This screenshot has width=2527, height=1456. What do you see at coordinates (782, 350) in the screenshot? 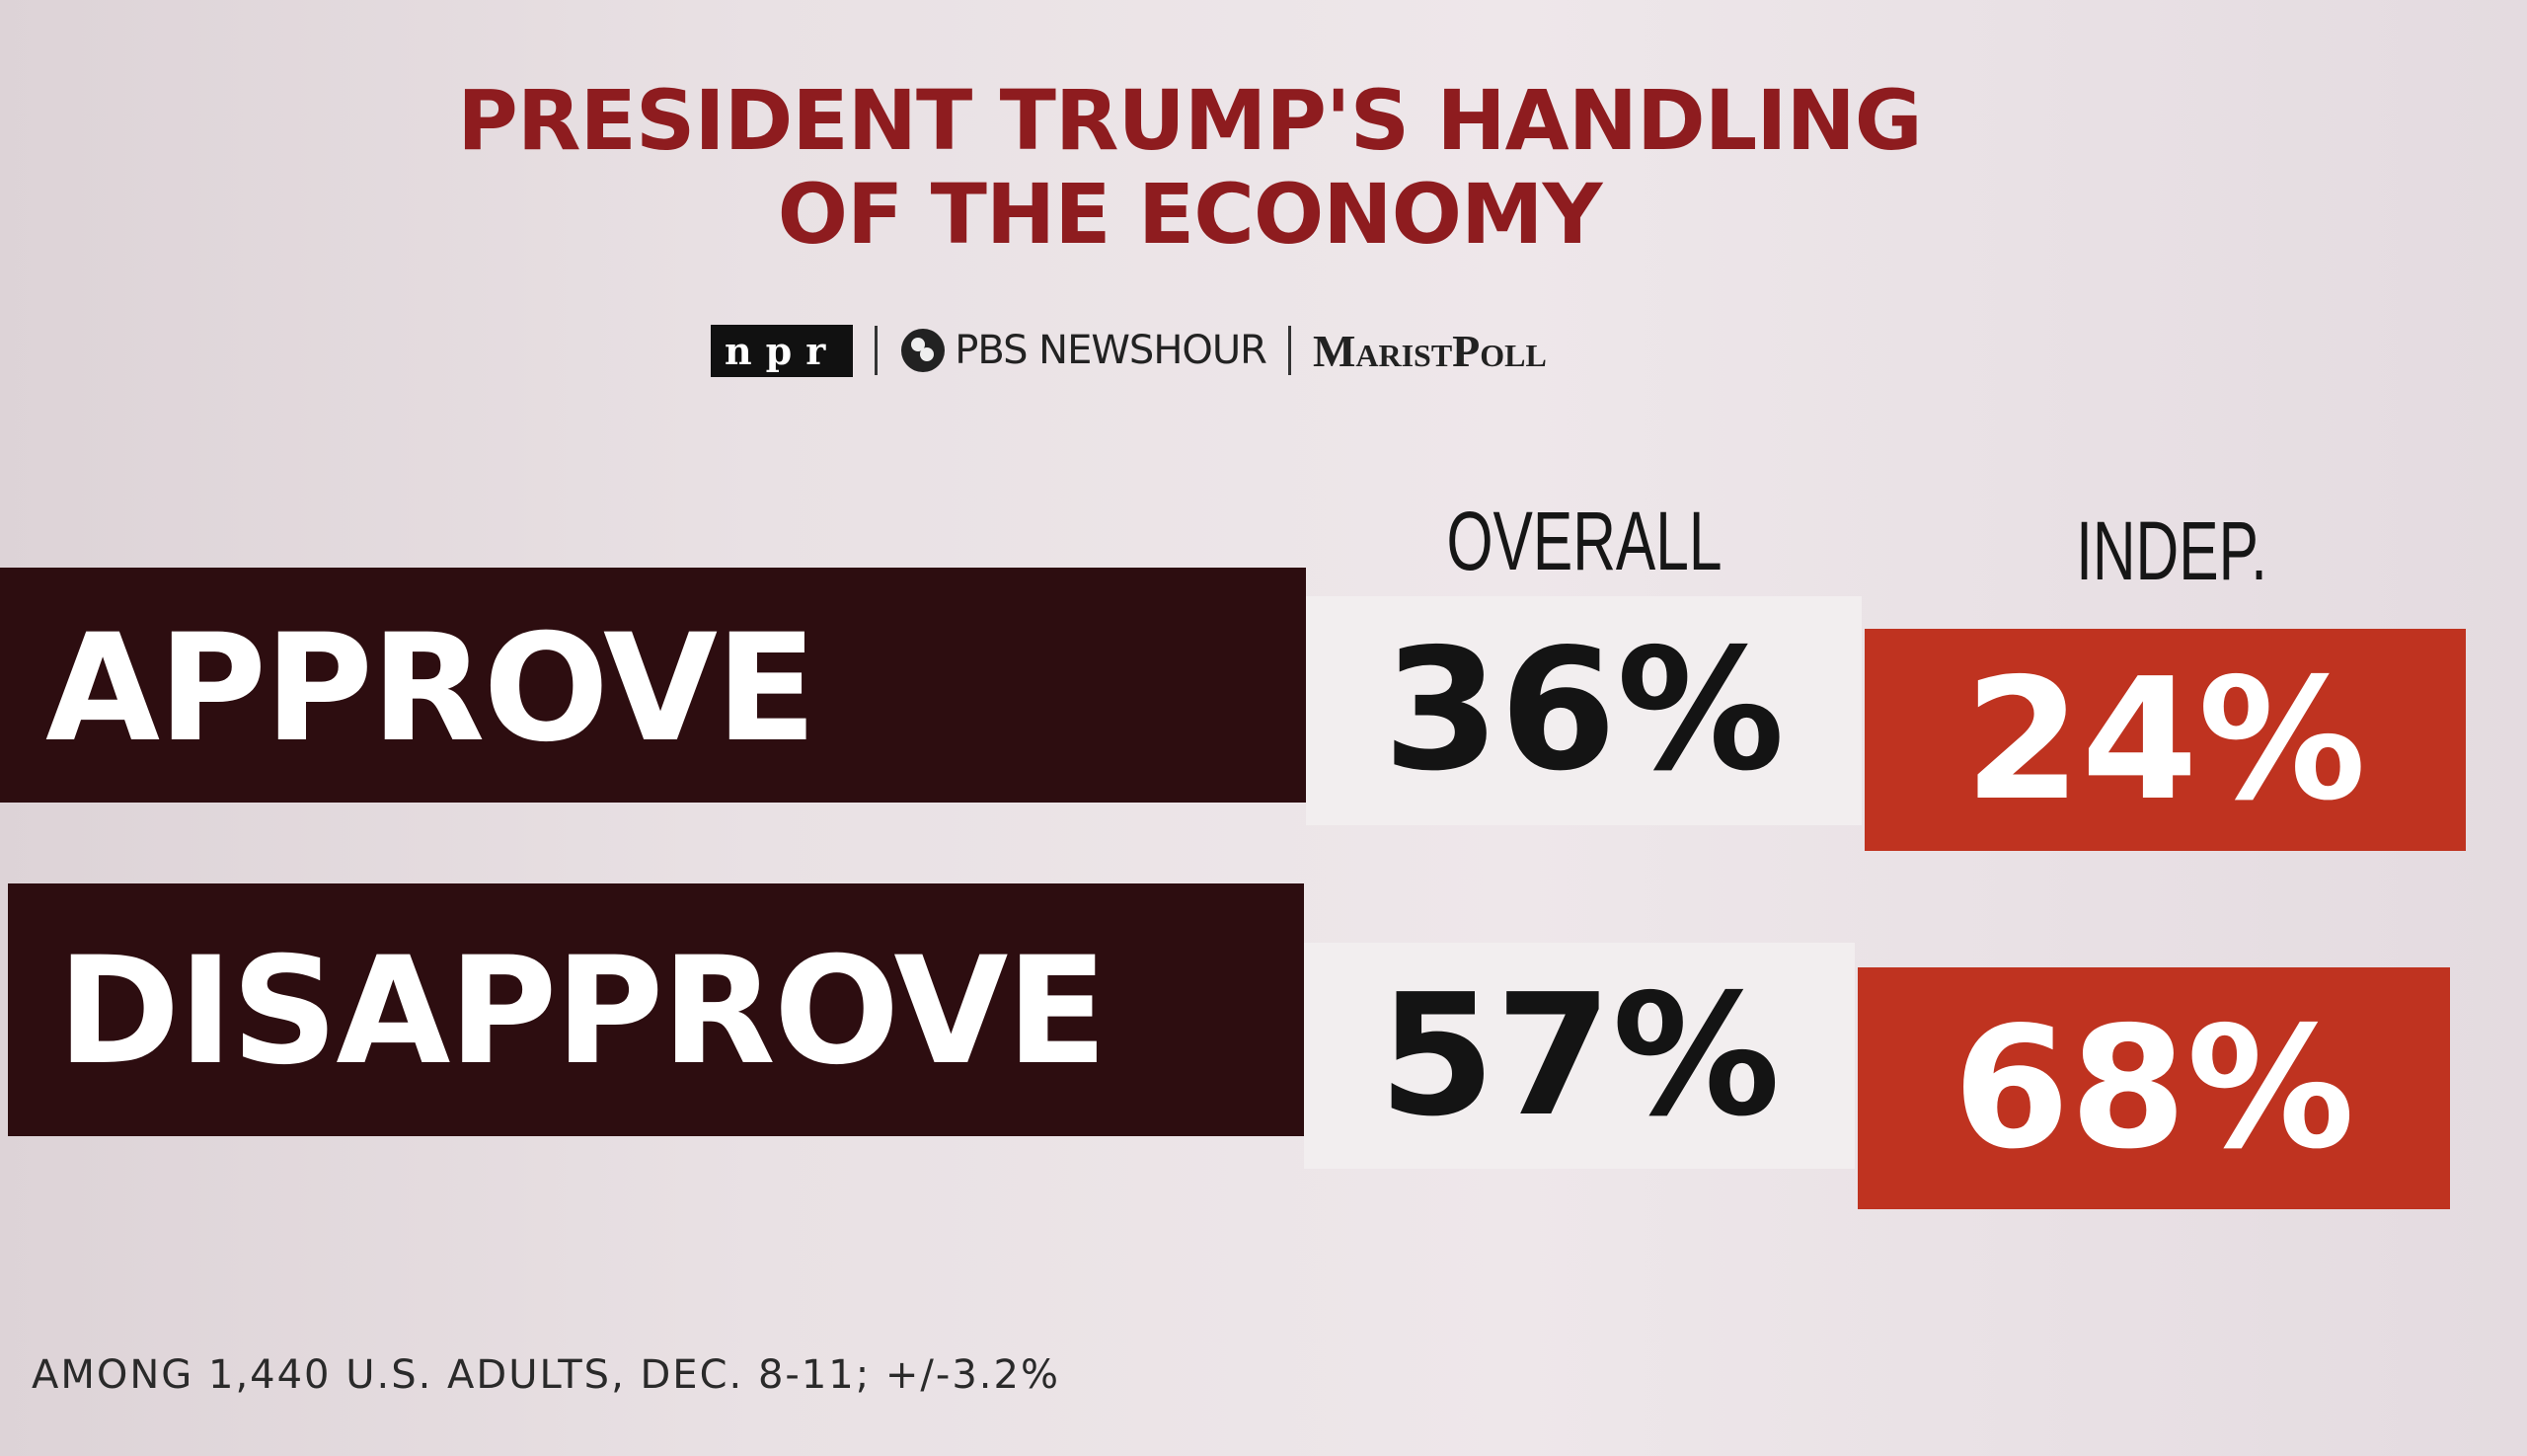
I see `npr-logo: npr` at bounding box center [782, 350].